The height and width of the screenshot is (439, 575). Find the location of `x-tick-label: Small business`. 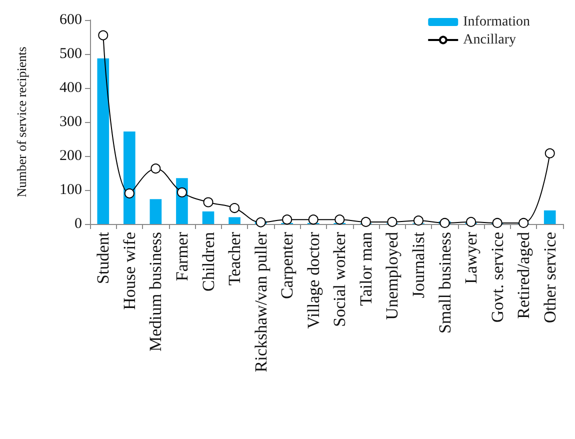

x-tick-label: Small business is located at coordinates (444, 283).